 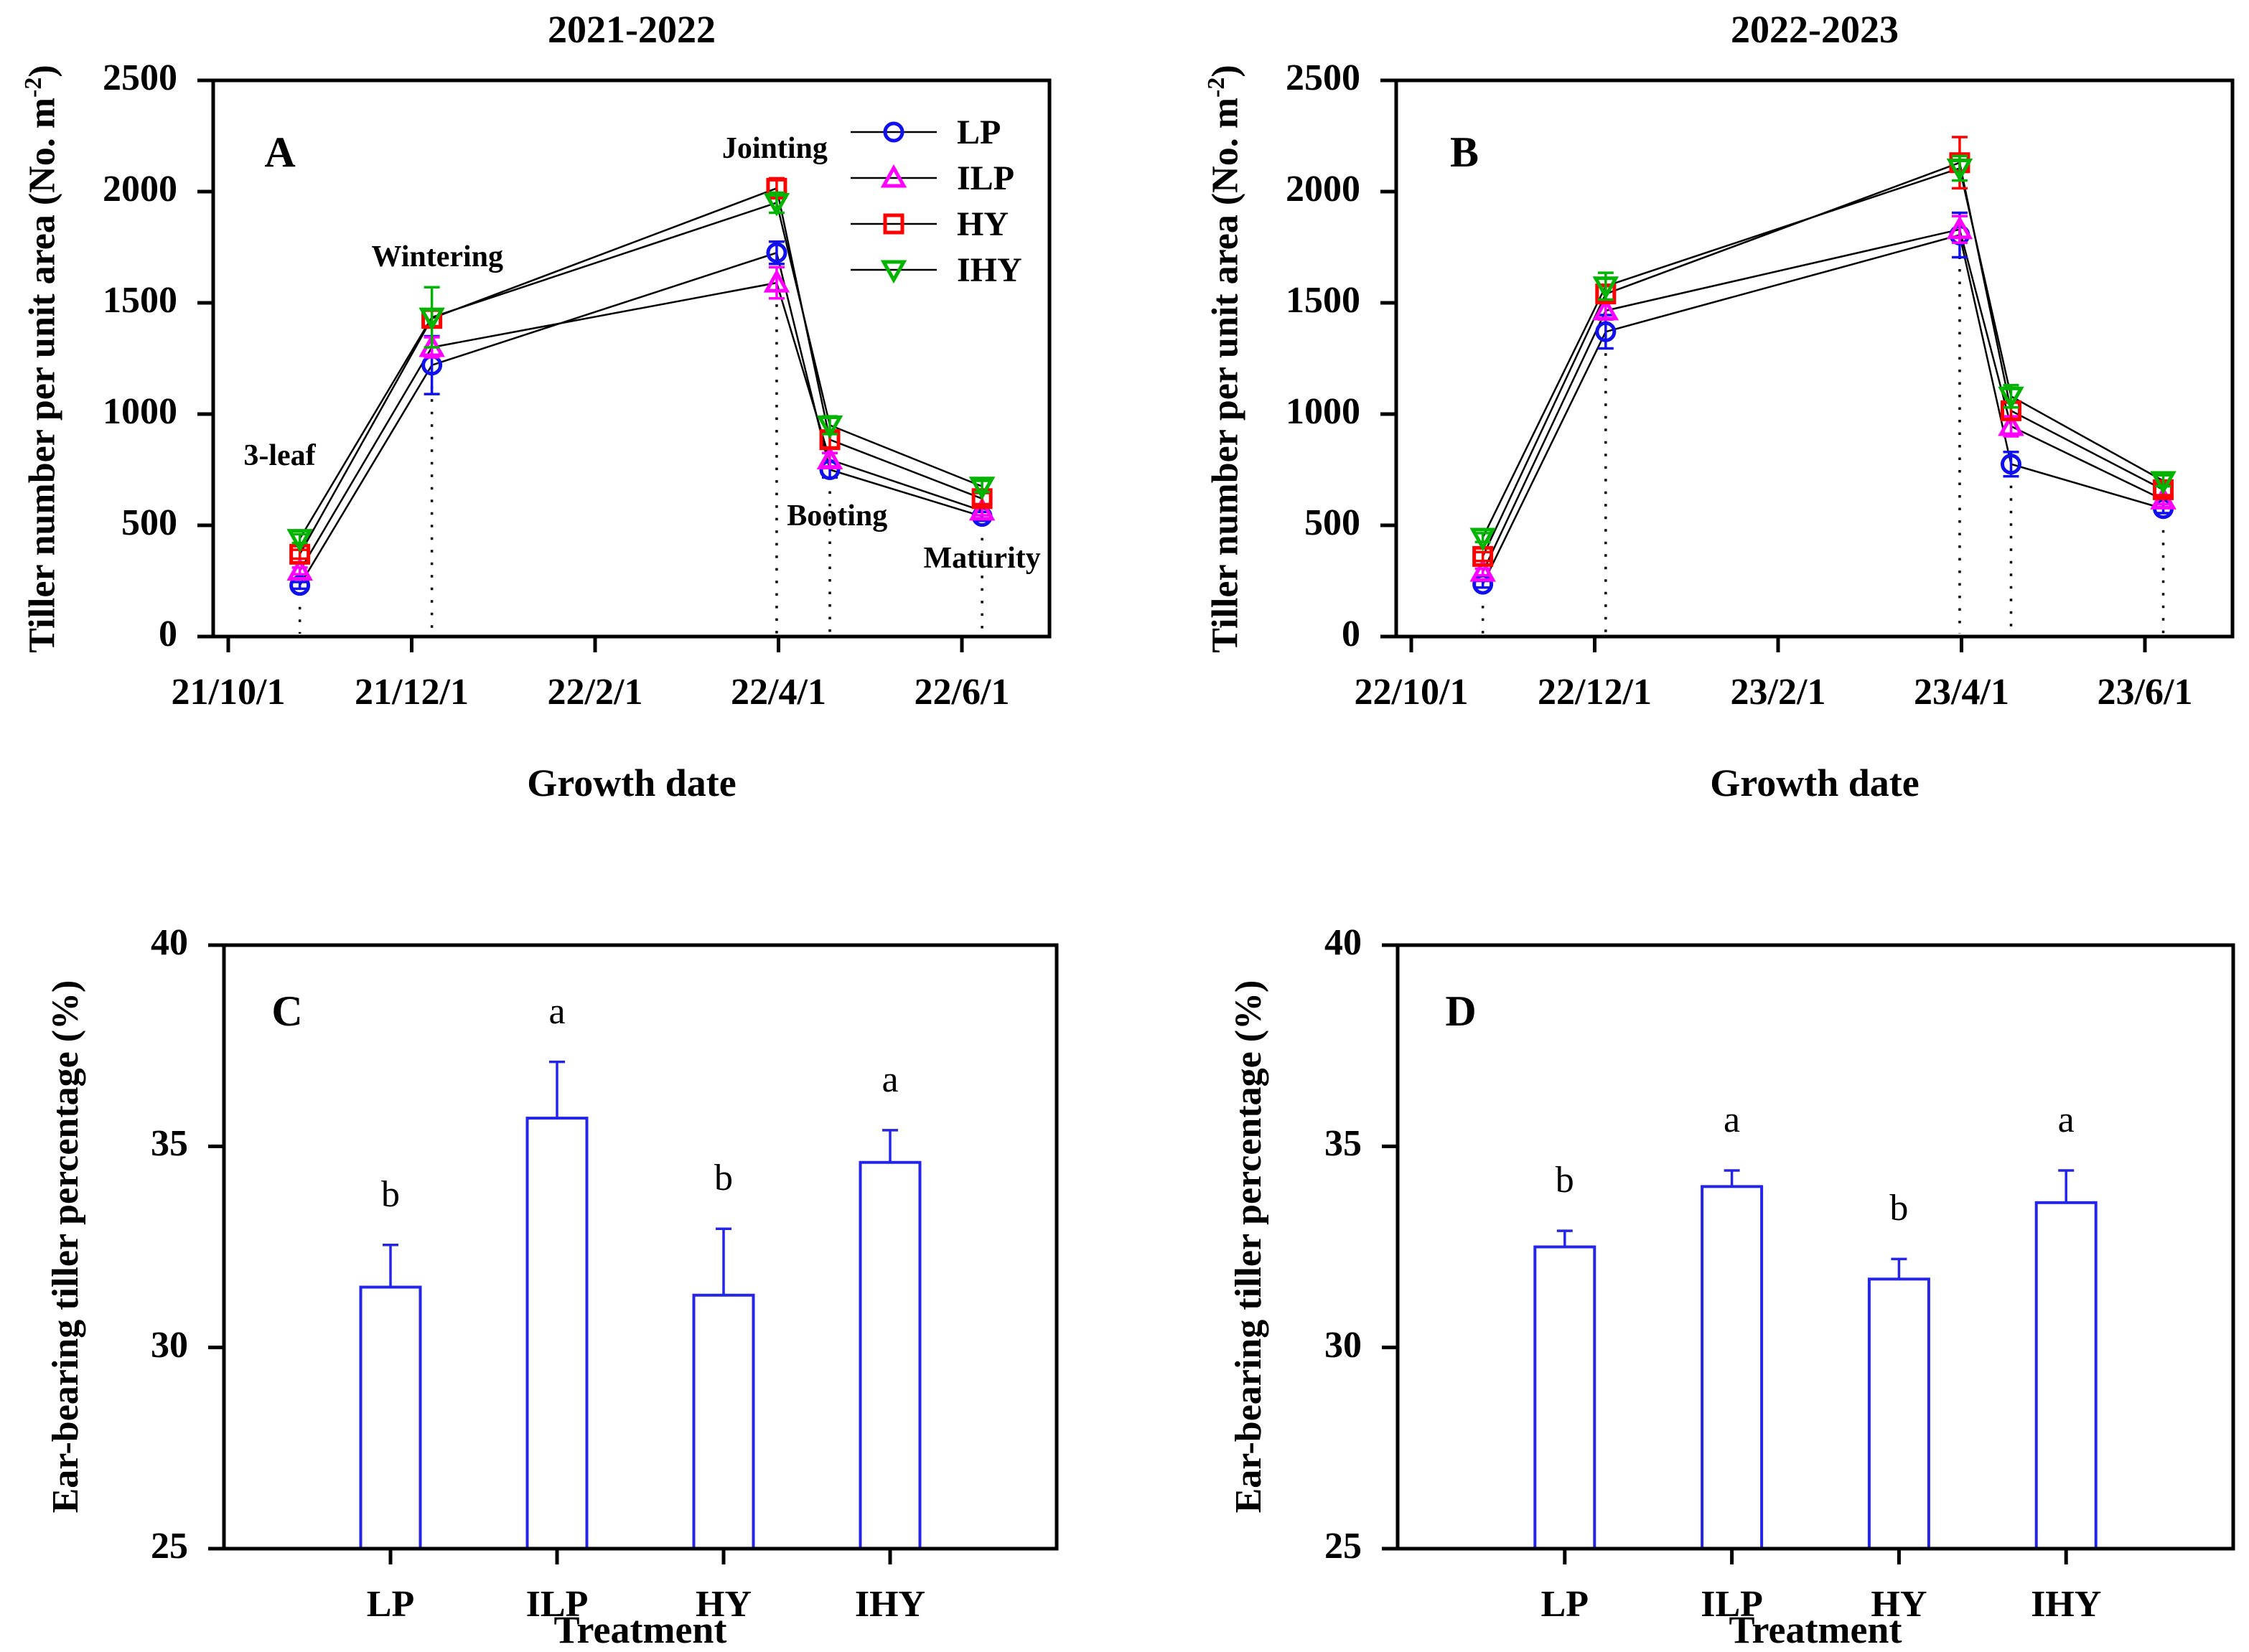 I want to click on panel-letter-D: D, so click(x=1461, y=1011).